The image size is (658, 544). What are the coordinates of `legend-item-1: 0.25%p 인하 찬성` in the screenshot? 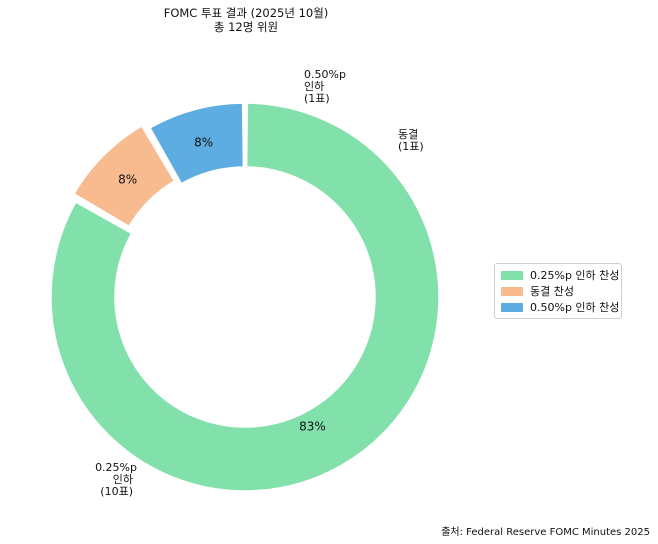 It's located at (560, 275).